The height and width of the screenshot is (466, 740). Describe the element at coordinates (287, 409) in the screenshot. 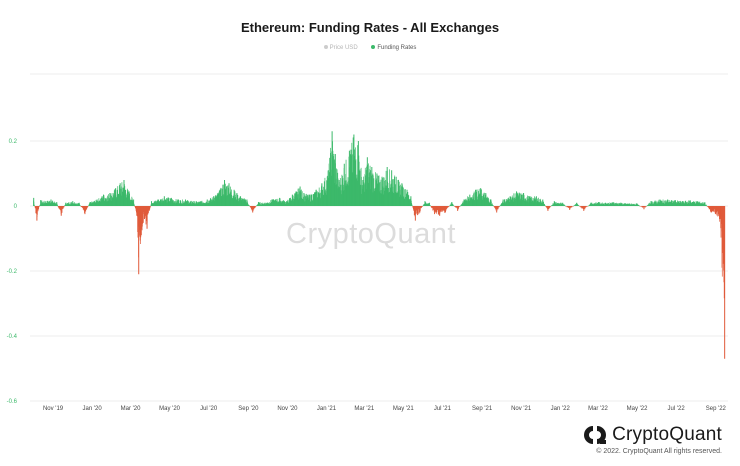

I see `x-tick-label: Nov '20` at that location.